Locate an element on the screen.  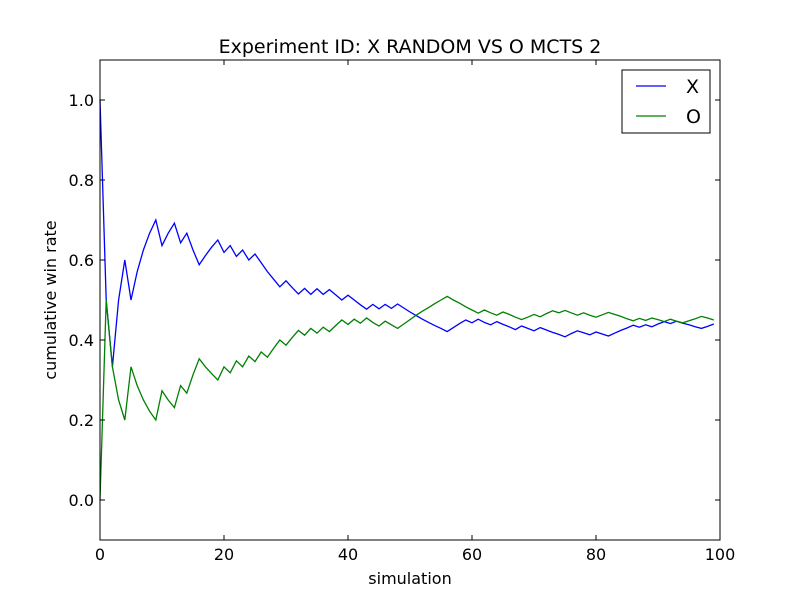
legend: X O is located at coordinates (666, 101).